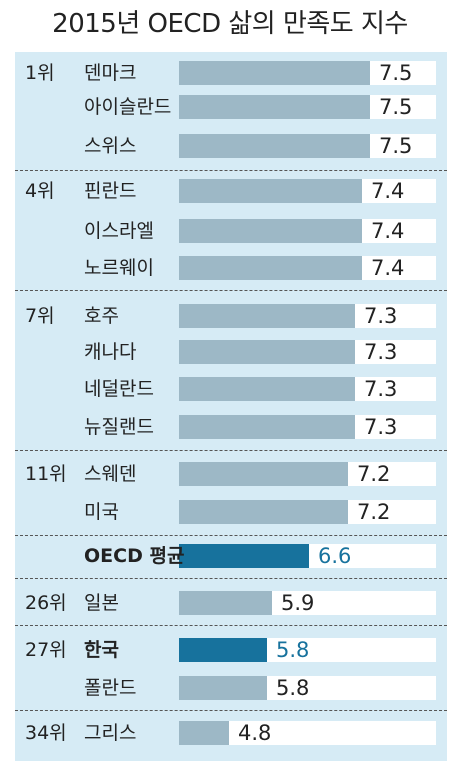  Describe the element at coordinates (128, 107) in the screenshot. I see `country-label: 아이슬란드` at that location.